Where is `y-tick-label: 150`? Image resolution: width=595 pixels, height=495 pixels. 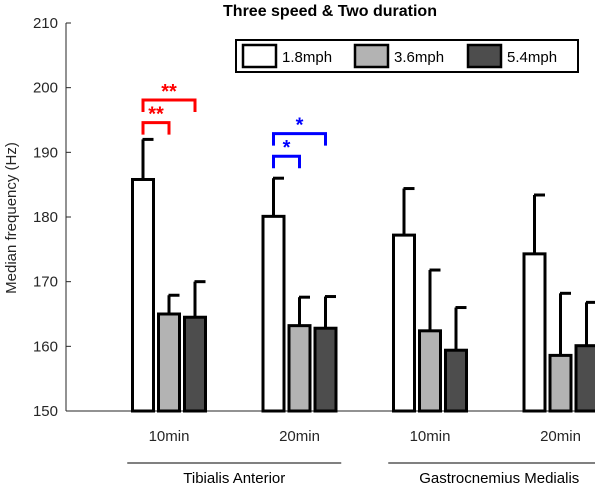
y-tick-label: 150 is located at coordinates (45, 411).